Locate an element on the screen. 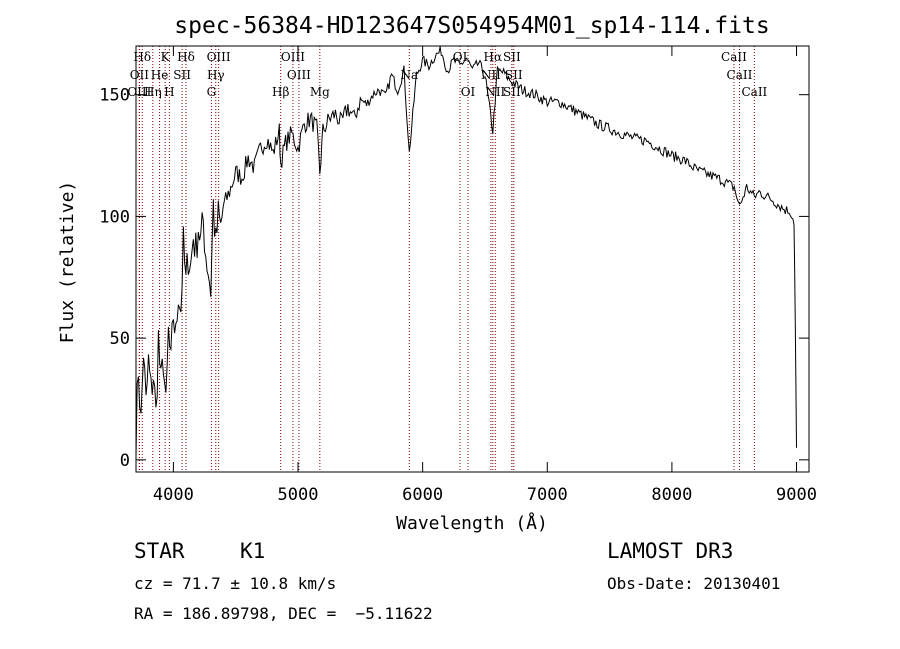  x-tick-label: 8000 is located at coordinates (671, 495).